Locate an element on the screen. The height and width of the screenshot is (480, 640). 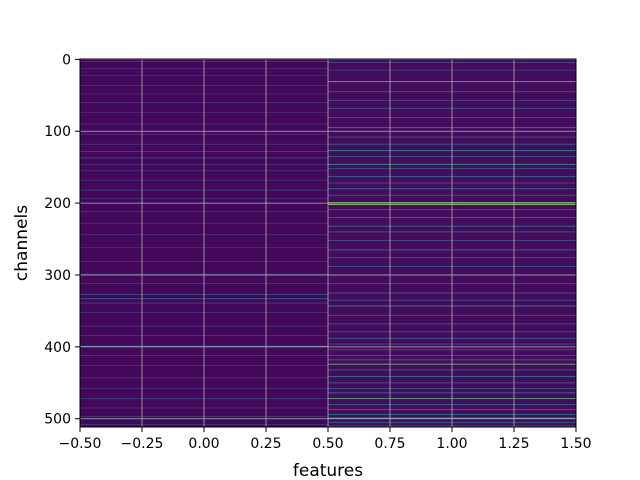
x-tick-label: −0.25 is located at coordinates (142, 444).